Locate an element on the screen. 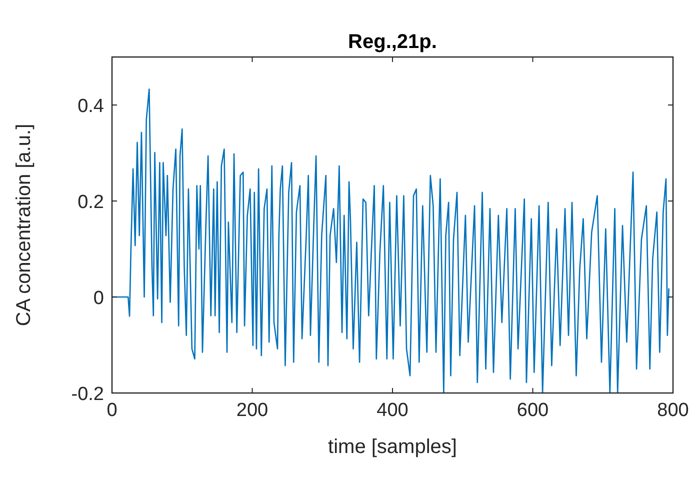  y-axis-title: CA concentration [a.u.] is located at coordinates (24, 225).